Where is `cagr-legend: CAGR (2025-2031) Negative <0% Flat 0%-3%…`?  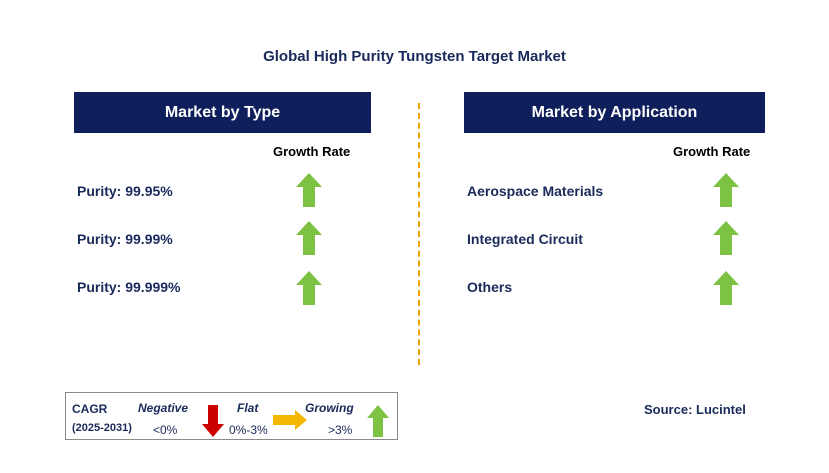
cagr-legend: CAGR (2025-2031) Negative <0% Flat 0%-3%… is located at coordinates (231, 416).